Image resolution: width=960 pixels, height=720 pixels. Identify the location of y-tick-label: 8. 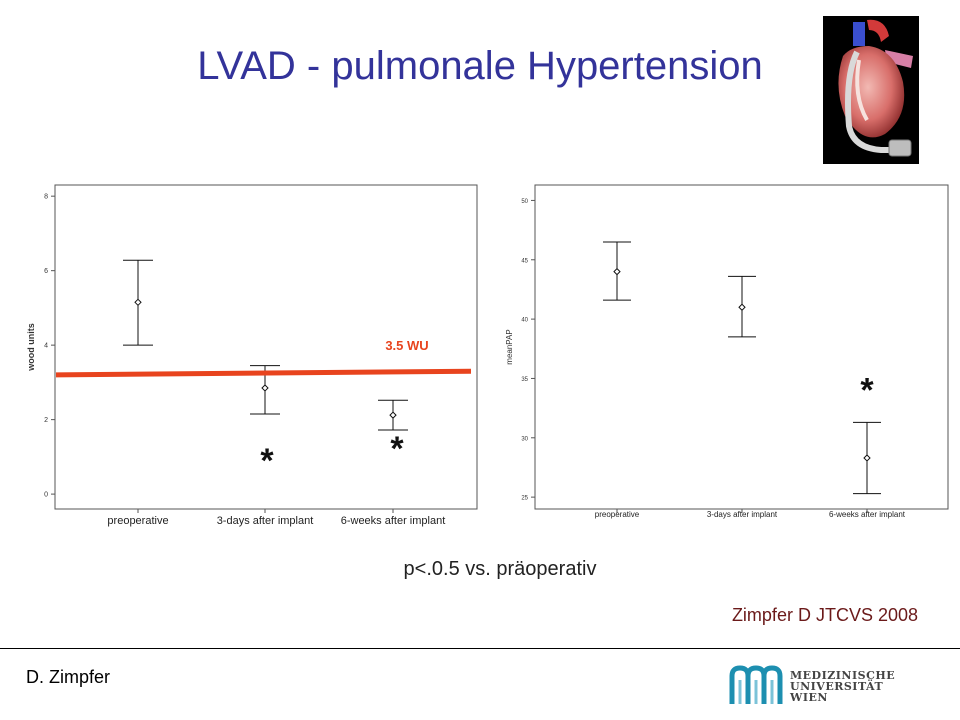
(46, 197).